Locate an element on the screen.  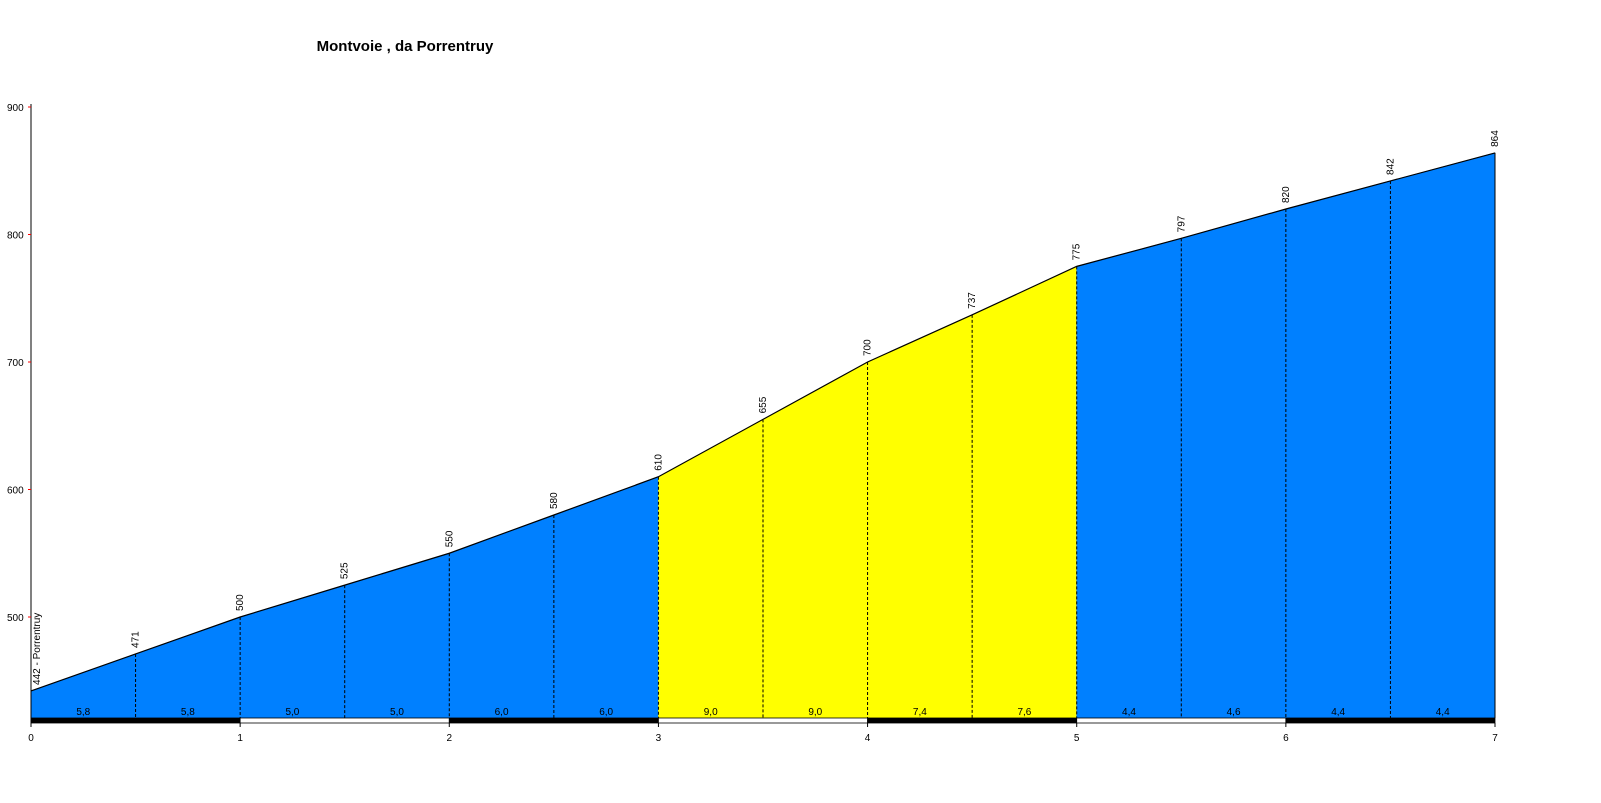
elevation-label: 820 is located at coordinates (1286, 194).